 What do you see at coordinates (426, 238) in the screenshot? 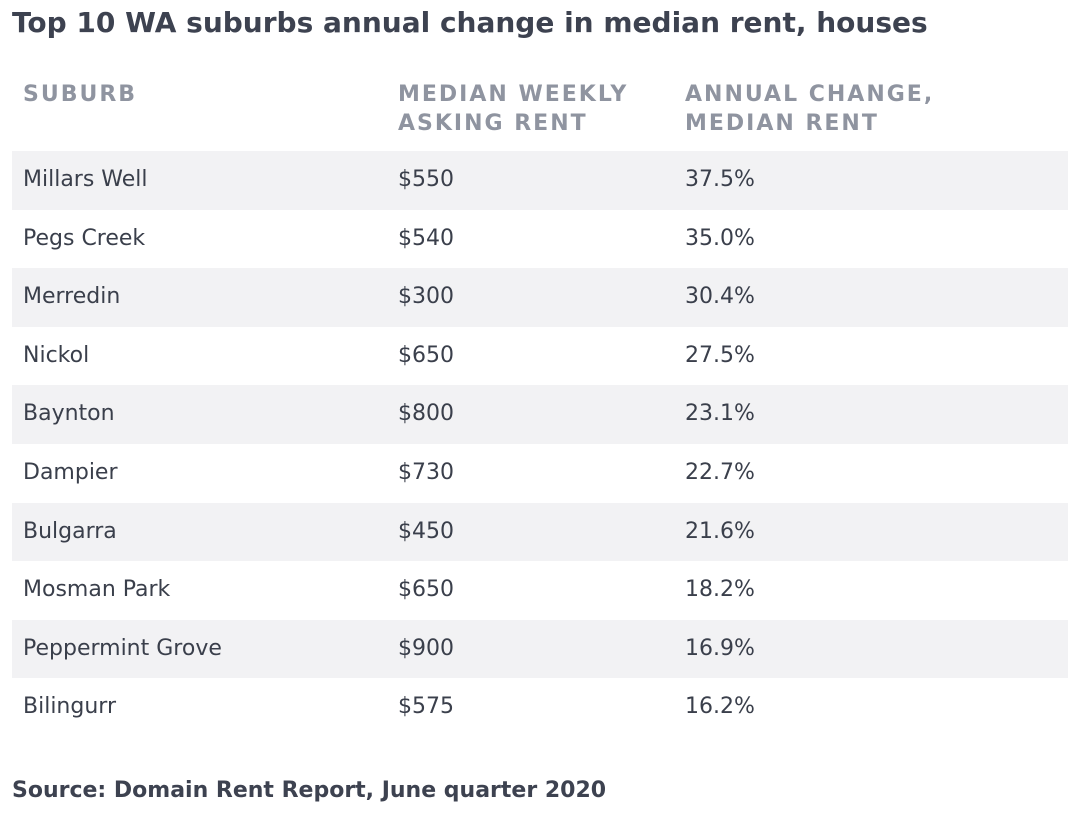
I see `median-rent-cell: $540` at bounding box center [426, 238].